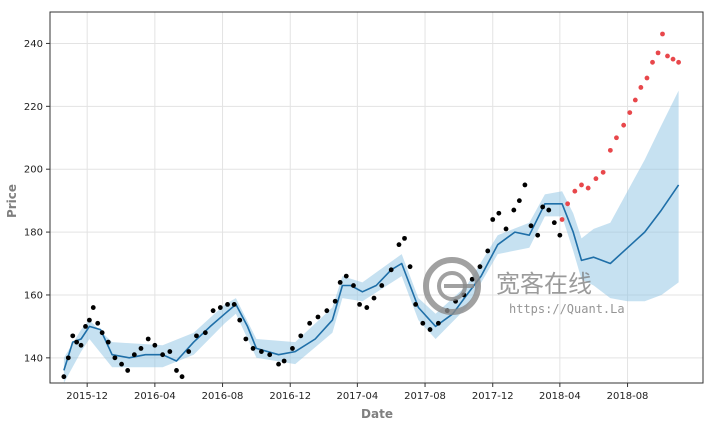 The image size is (716, 427). I want to click on y-axis-ticks: 140 160 180 200 220 240, so click(37, 201).